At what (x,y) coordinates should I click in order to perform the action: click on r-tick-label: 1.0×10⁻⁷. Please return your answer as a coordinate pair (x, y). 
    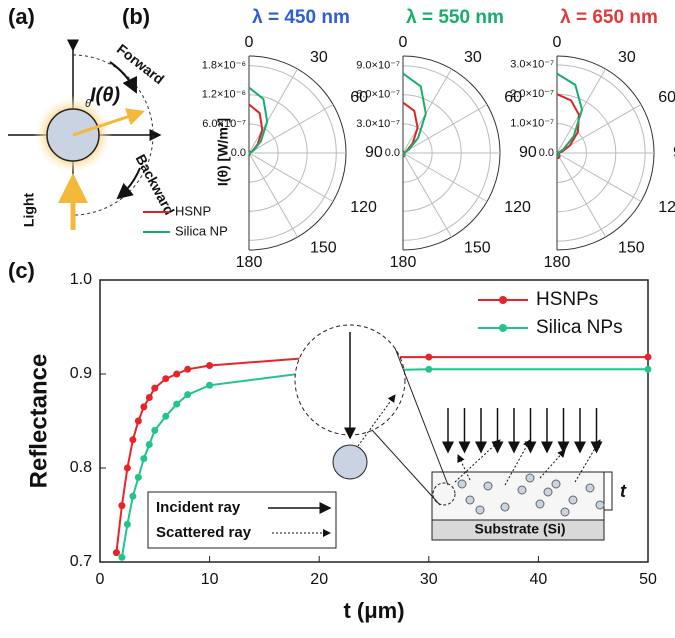
    Looking at the image, I should click on (532, 124).